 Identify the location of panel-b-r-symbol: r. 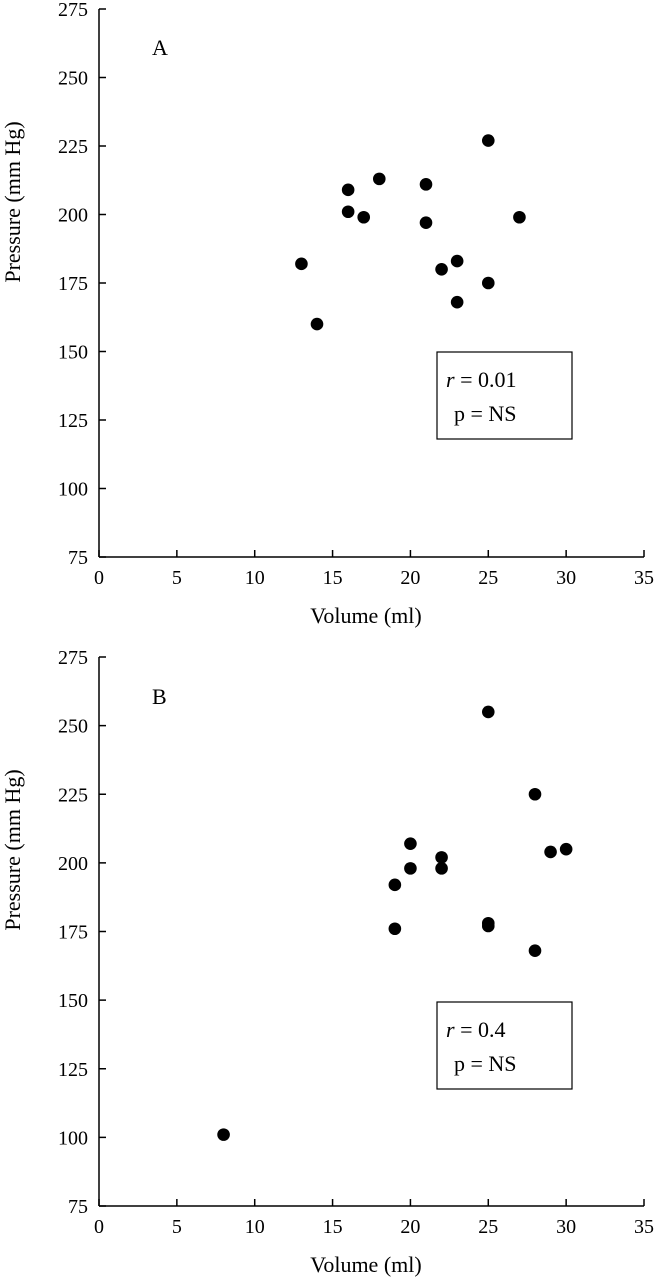
(450, 1029).